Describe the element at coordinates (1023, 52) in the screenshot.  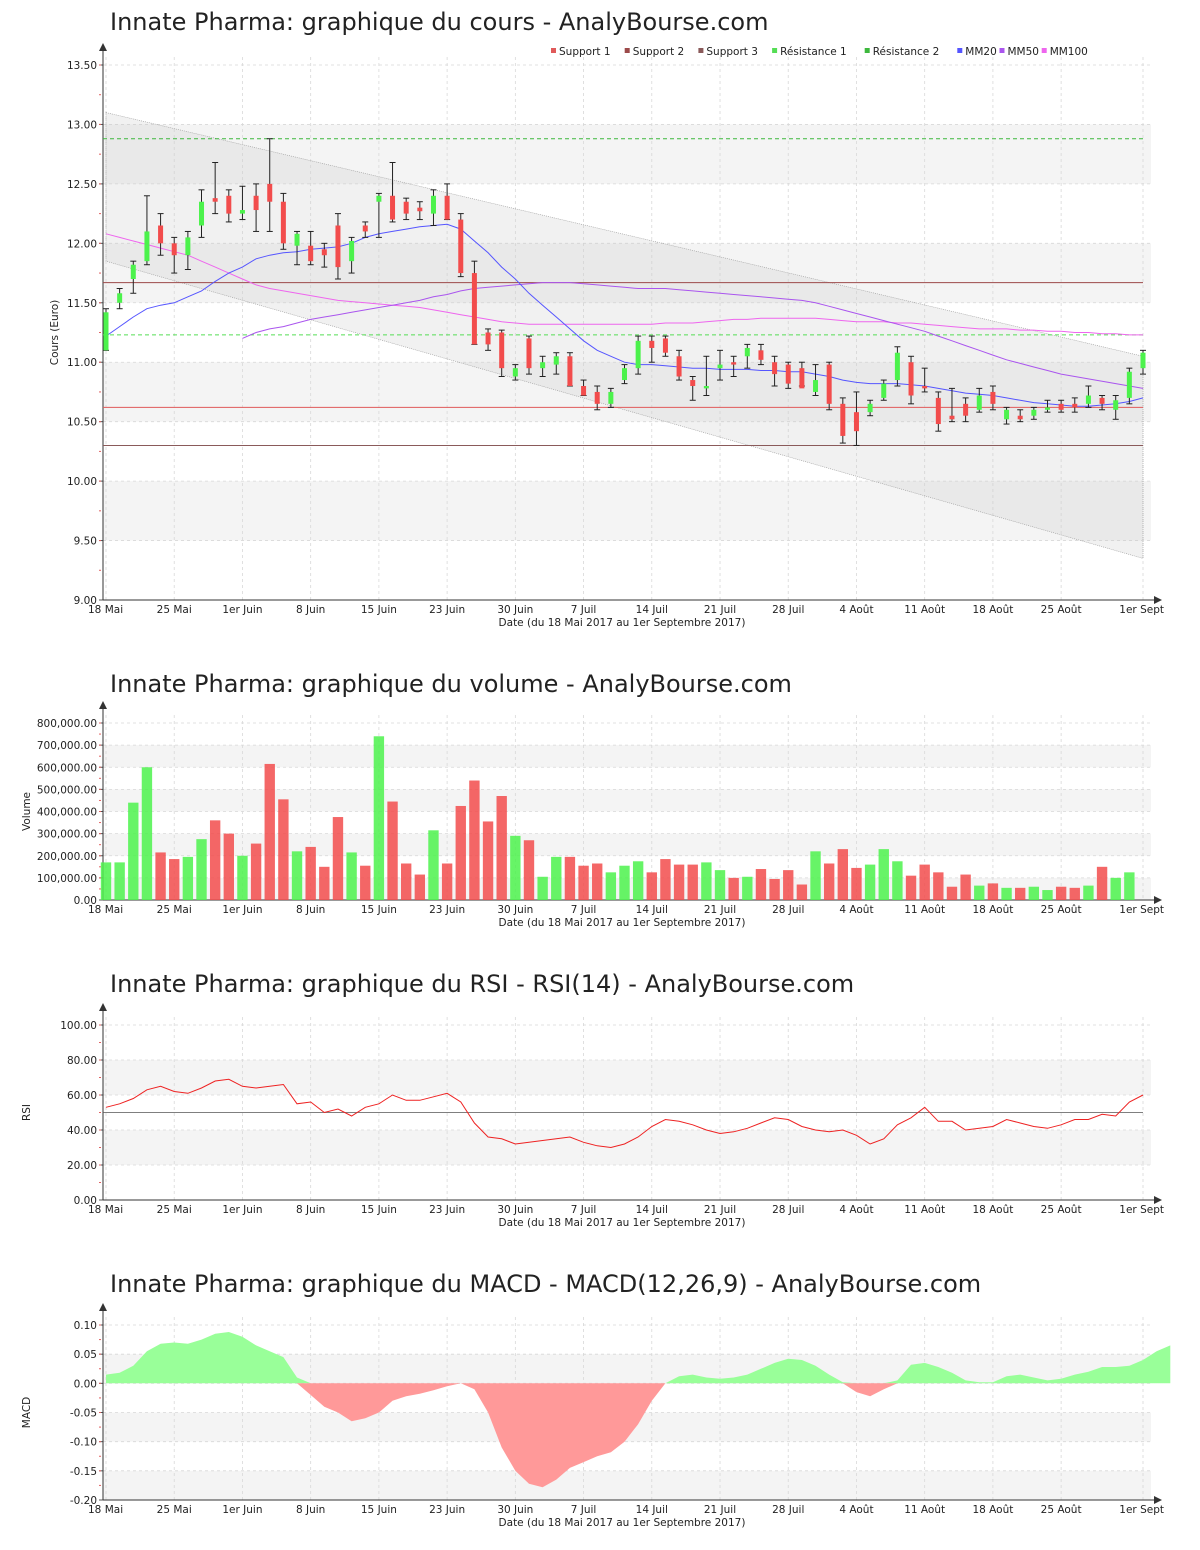
I see `legend-item: MM50` at that location.